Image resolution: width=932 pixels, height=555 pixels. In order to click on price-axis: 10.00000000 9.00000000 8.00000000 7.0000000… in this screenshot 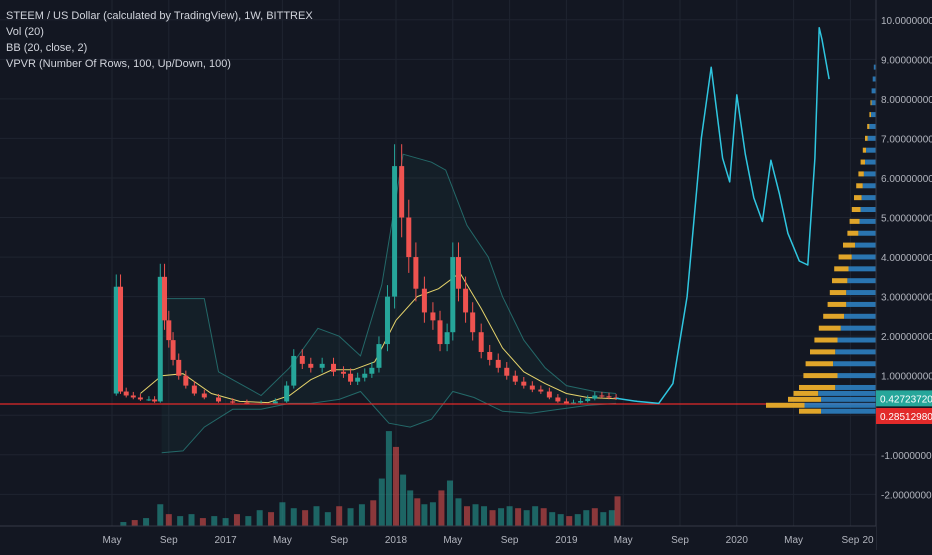, I will do `click(903, 275)`.